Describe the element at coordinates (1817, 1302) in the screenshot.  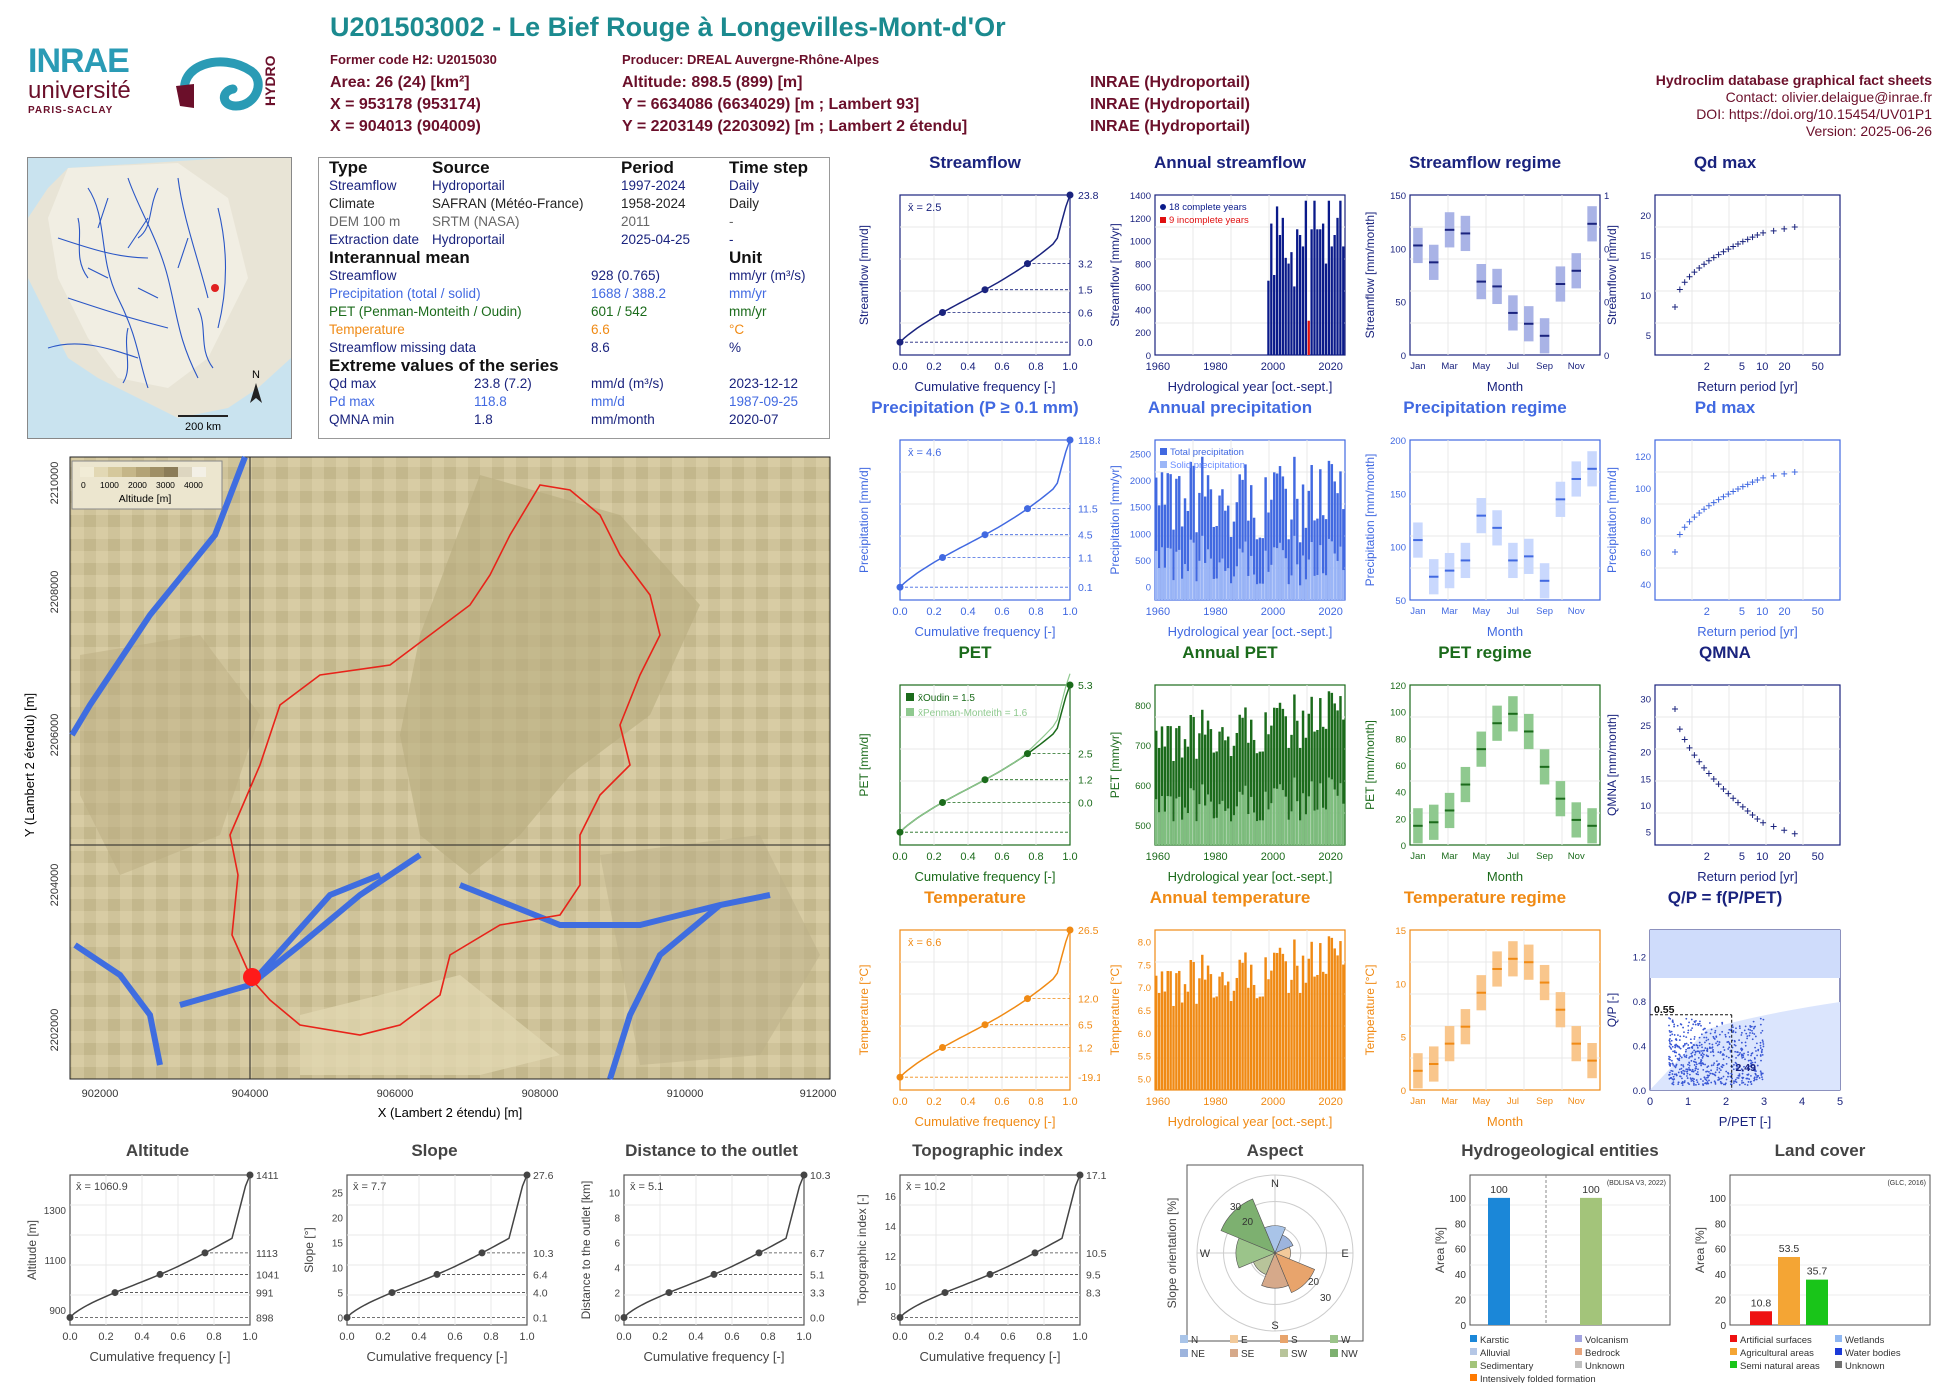
I see `landcover-bar` at that location.